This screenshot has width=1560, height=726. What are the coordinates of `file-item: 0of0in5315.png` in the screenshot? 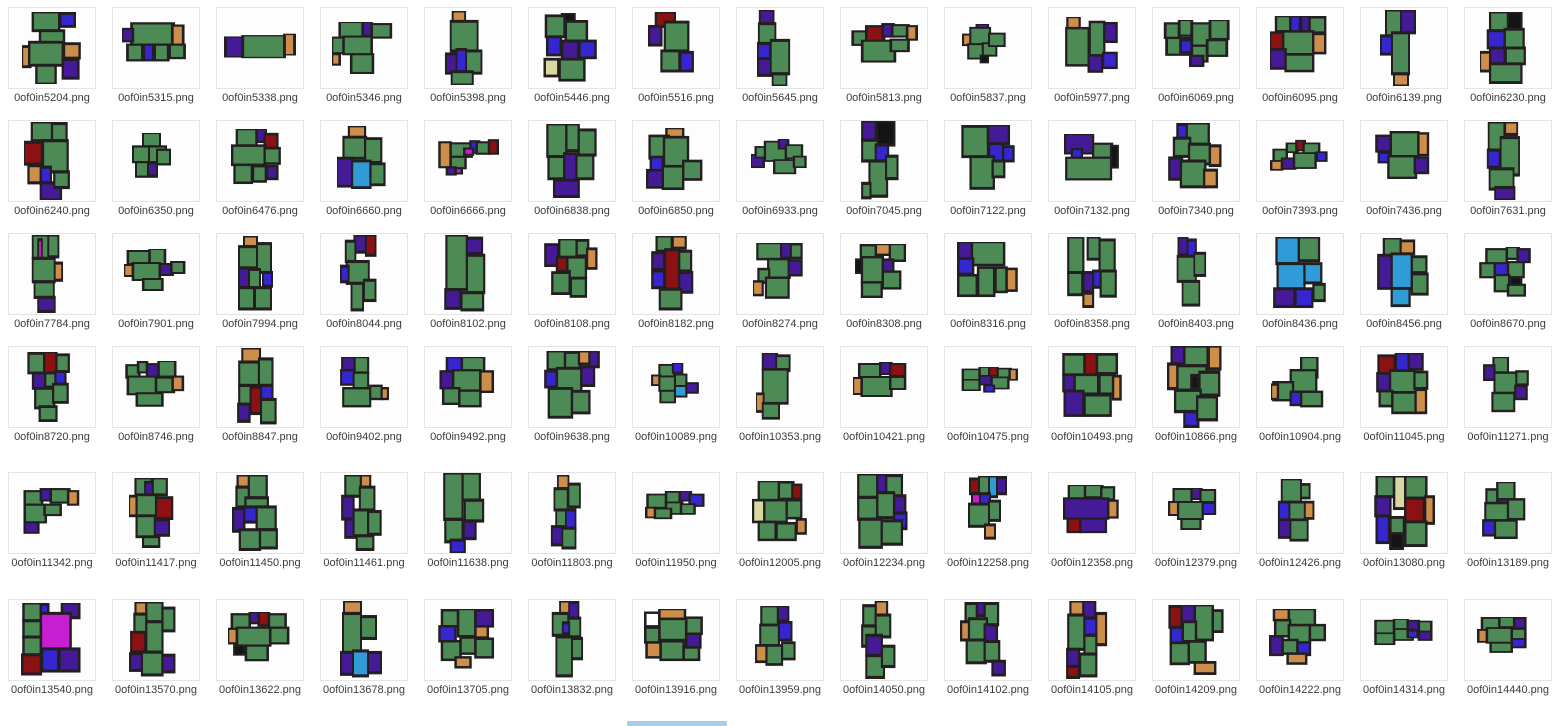 It's located at (156, 56).